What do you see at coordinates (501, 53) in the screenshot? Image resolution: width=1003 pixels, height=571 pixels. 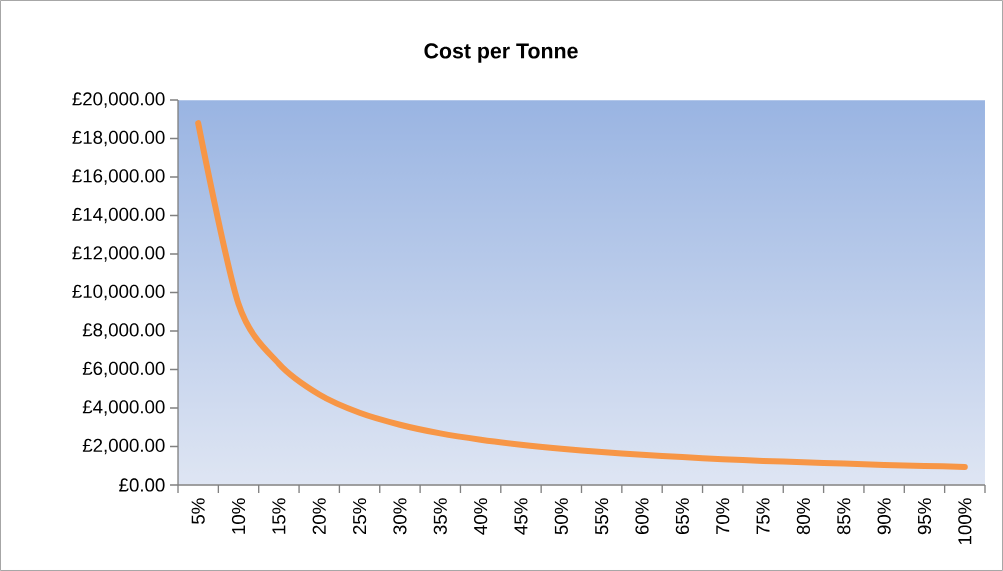 I see `chart-title: Cost per Tonne` at bounding box center [501, 53].